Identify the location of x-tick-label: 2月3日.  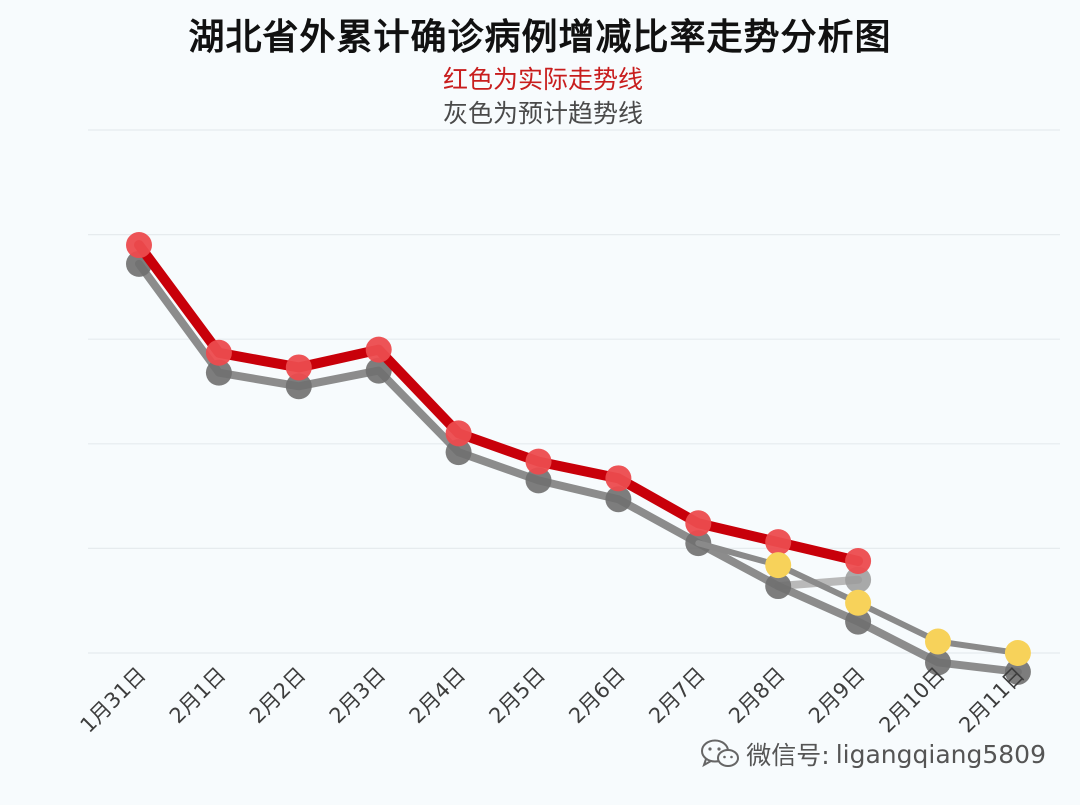
(358, 696).